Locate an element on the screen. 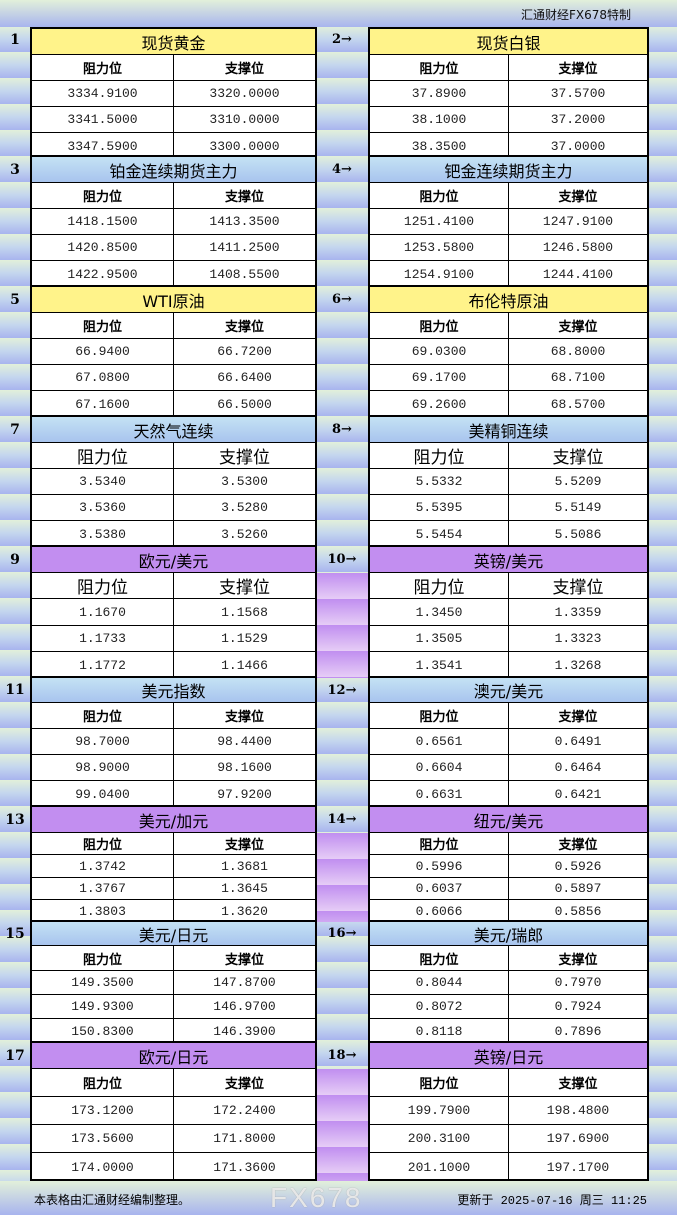 Image resolution: width=677 pixels, height=1215 pixels. table-row: 1420.8500 1411.2500 is located at coordinates (173, 248).